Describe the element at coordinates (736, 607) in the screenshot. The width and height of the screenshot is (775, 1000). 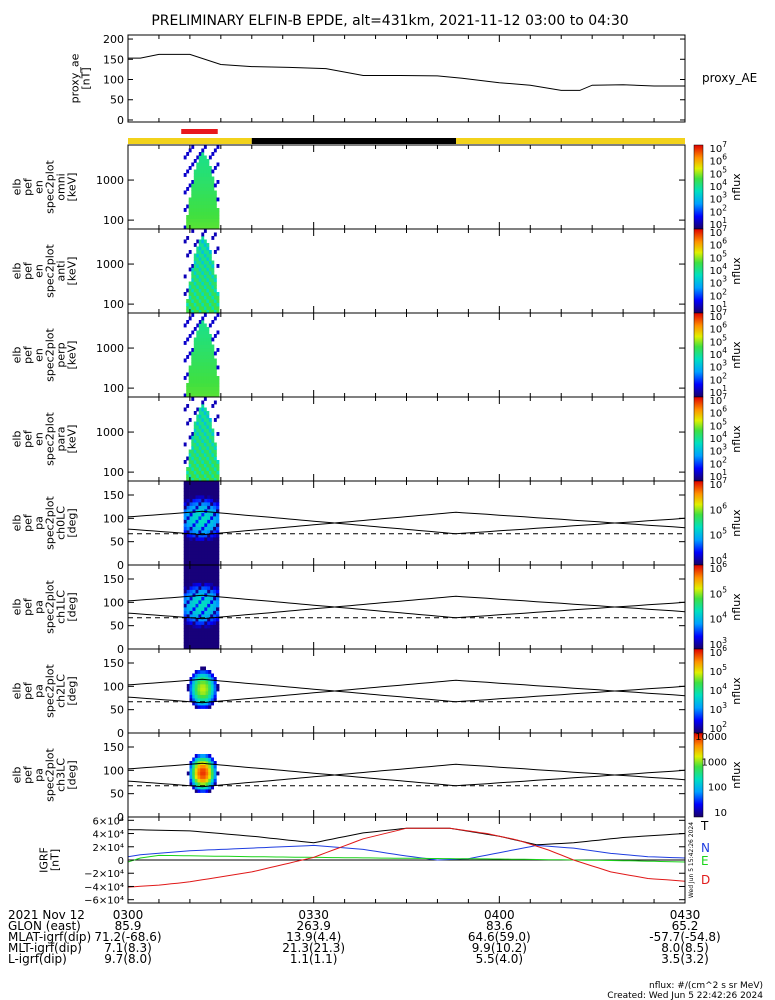
I see `colorbar-label: nflux` at that location.